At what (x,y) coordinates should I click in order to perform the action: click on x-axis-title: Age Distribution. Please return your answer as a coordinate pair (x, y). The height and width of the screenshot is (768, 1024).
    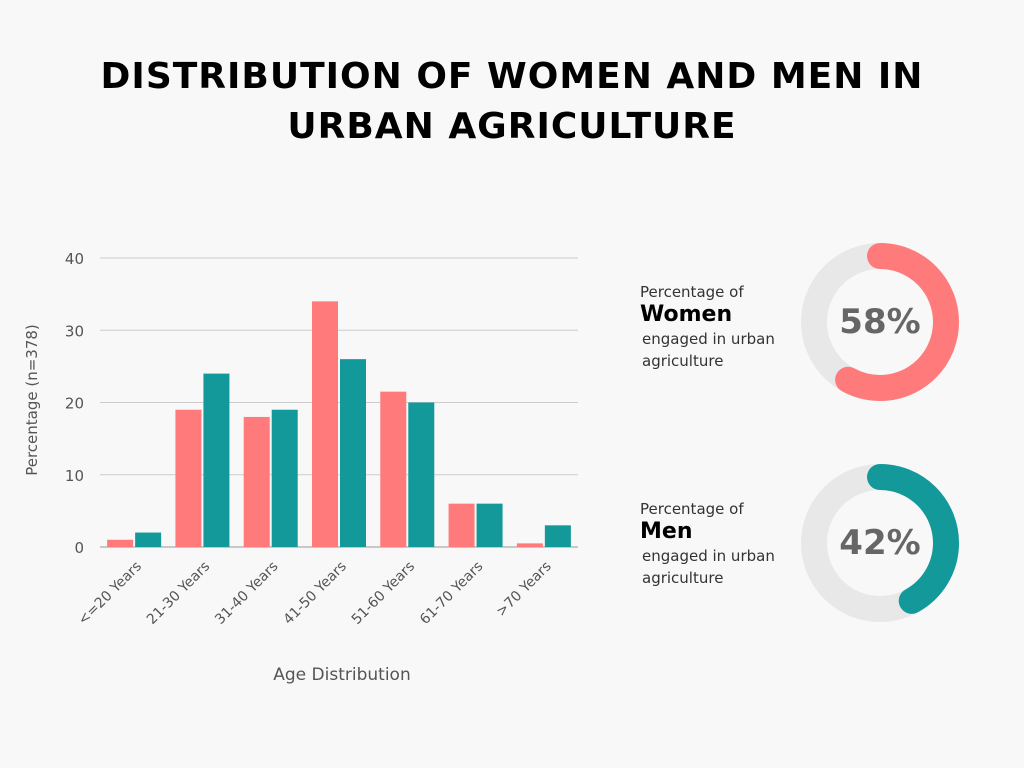
    Looking at the image, I should click on (341, 675).